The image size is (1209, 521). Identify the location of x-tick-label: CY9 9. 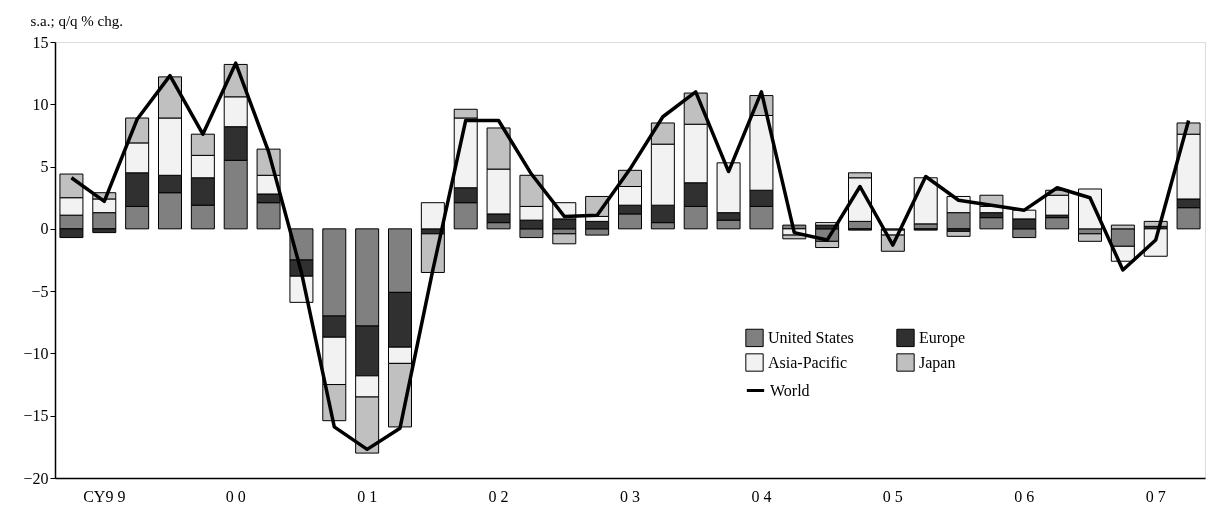
(104, 496).